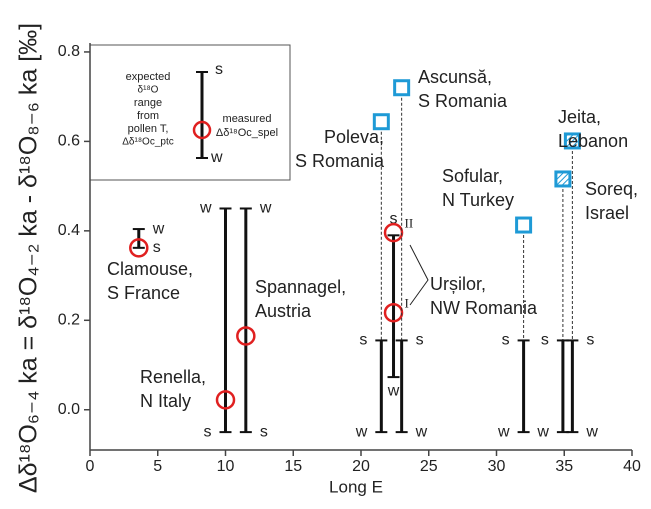 The height and width of the screenshot is (509, 651). Describe the element at coordinates (497, 466) in the screenshot. I see `x-tick-label: 30` at that location.